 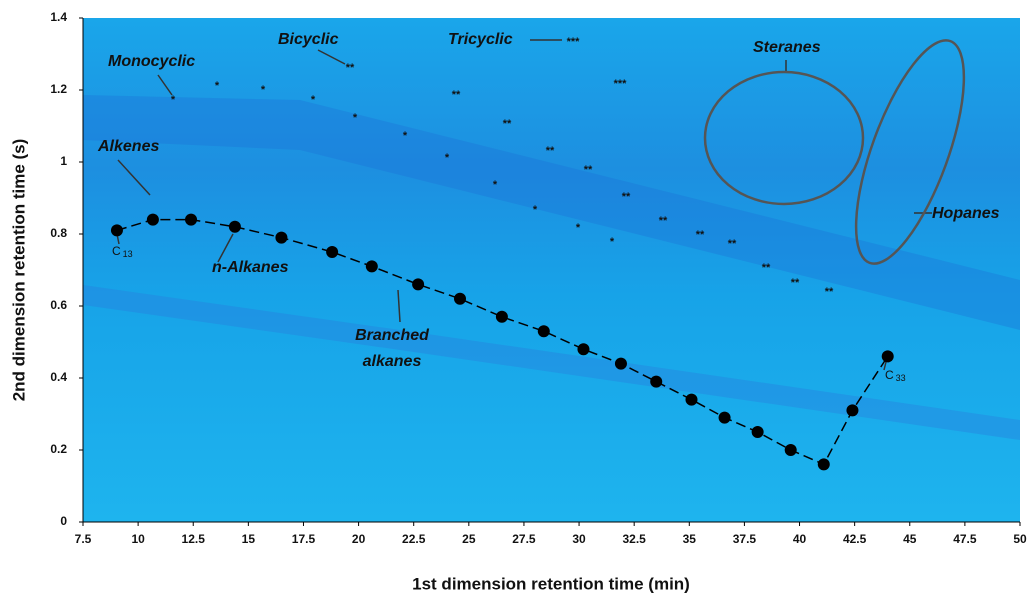 What do you see at coordinates (359, 539) in the screenshot?
I see `x-tick-label: 20` at bounding box center [359, 539].